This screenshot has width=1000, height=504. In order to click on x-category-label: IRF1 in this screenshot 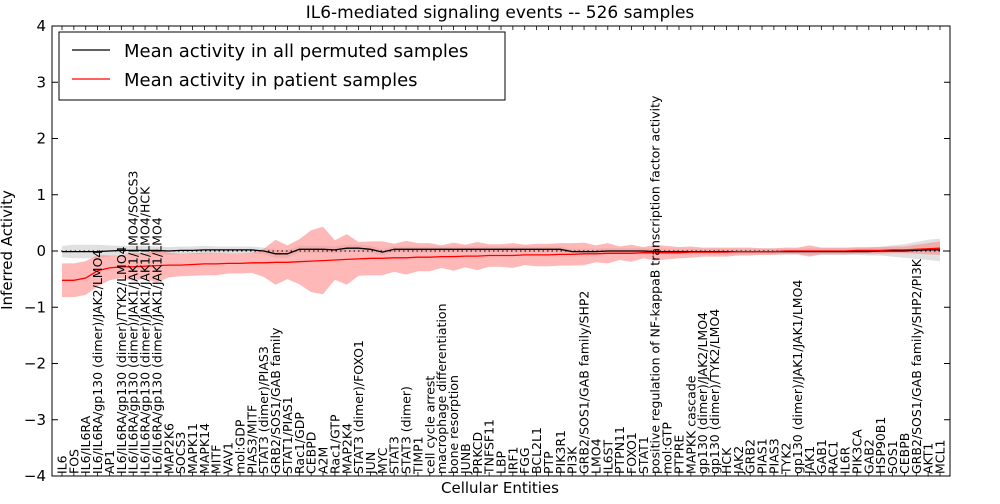, I will do `click(512, 460)`.